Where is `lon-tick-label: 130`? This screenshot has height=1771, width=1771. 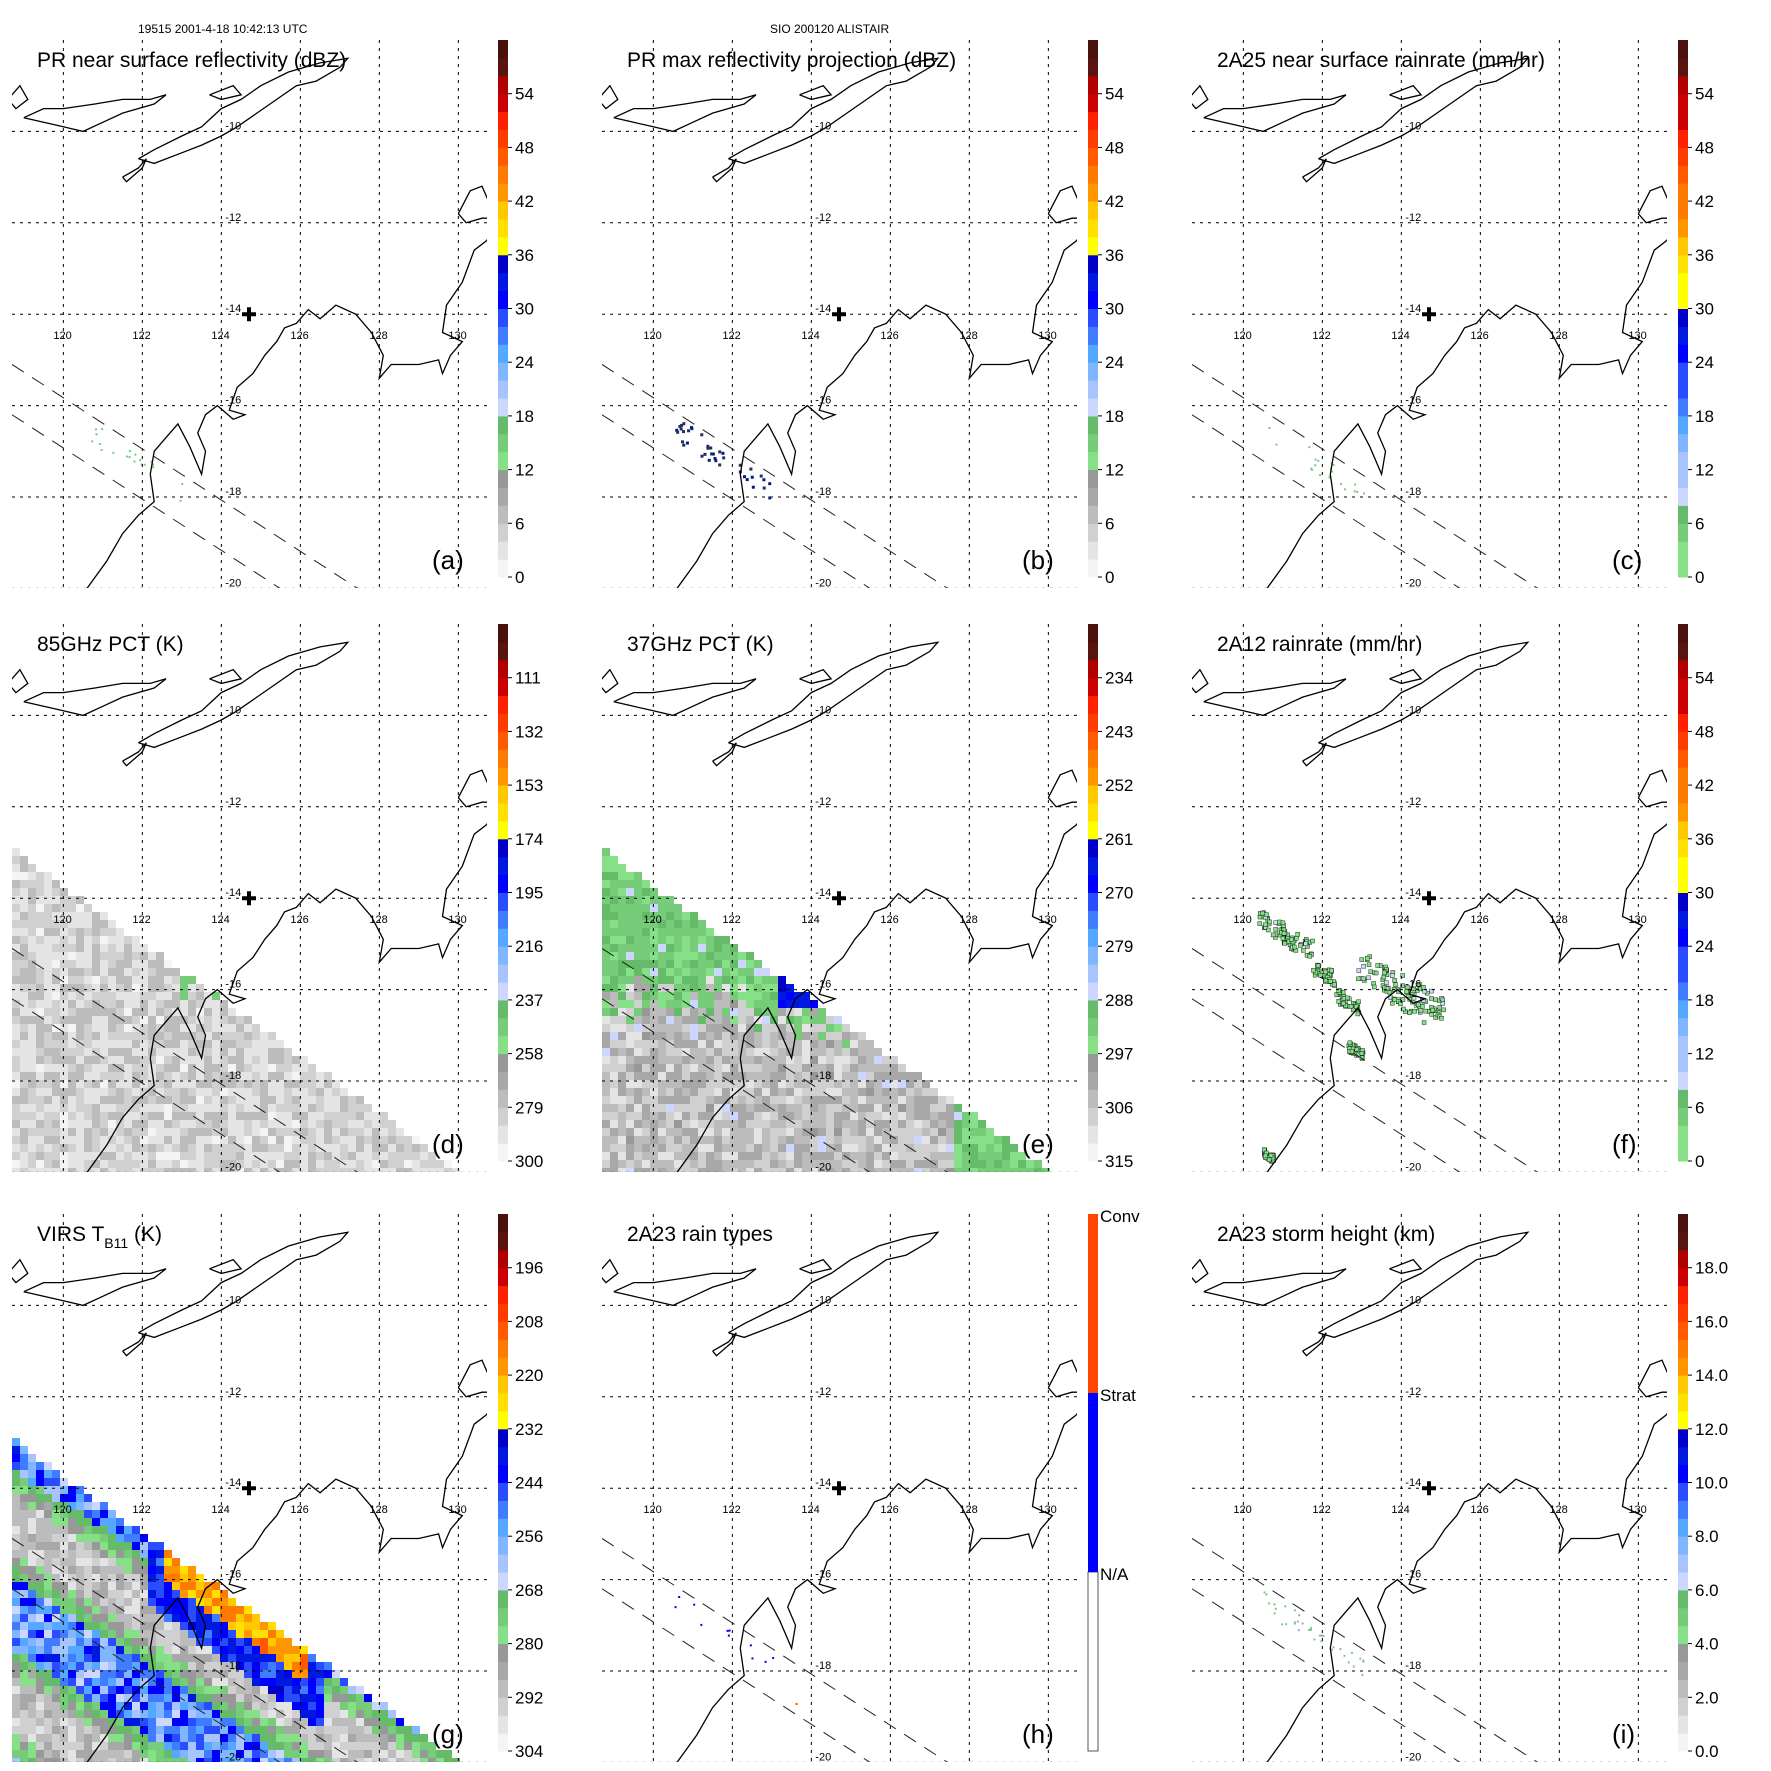
lon-tick-label: 130 is located at coordinates (457, 336).